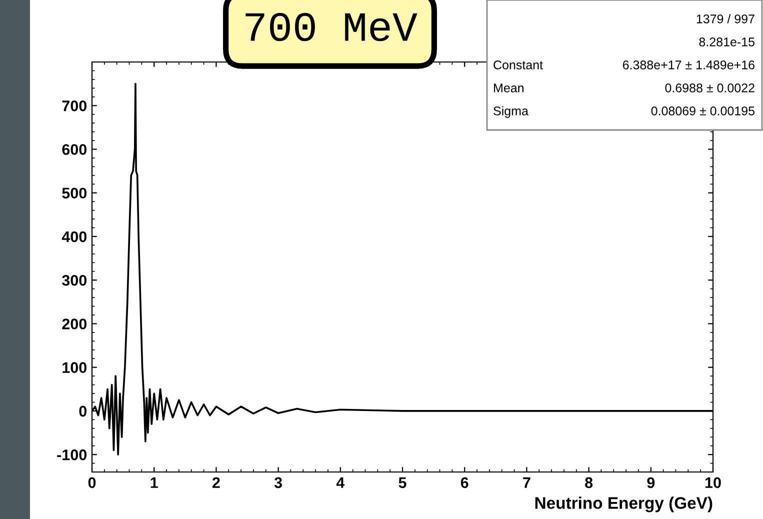 The width and height of the screenshot is (763, 519). Describe the element at coordinates (526, 482) in the screenshot. I see `x-tick-label: 7` at that location.